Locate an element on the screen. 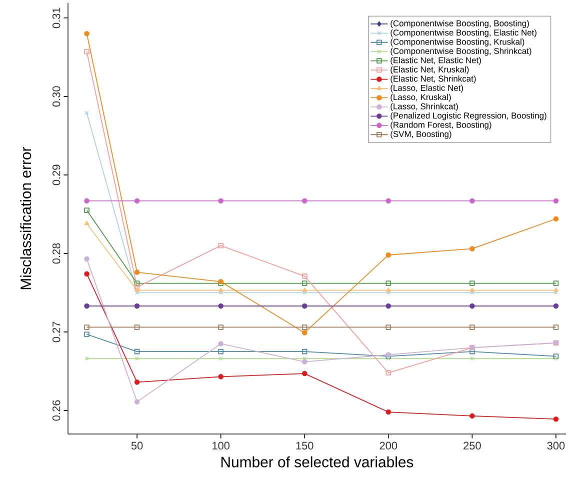  legend-label: (Penalized Logistic Regression, Boosting) is located at coordinates (468, 116).